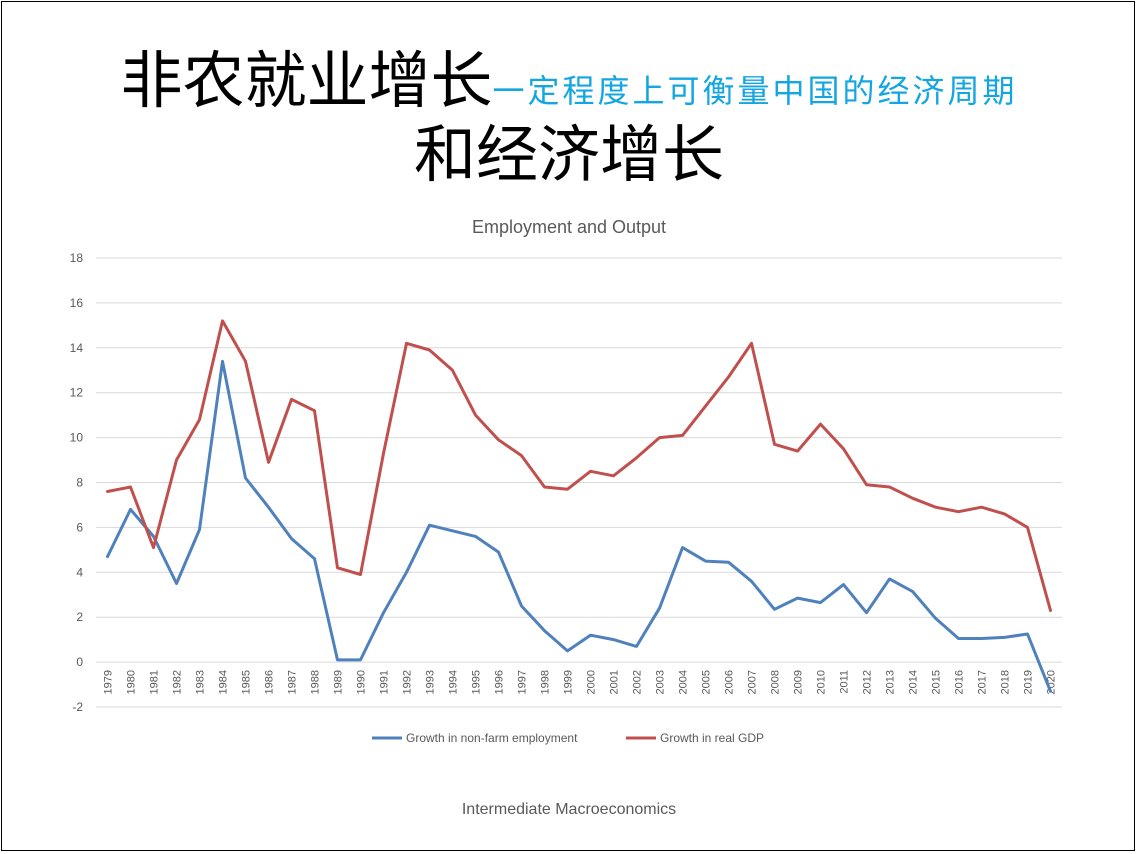 The width and height of the screenshot is (1138, 854). What do you see at coordinates (201, 682) in the screenshot?
I see `x-tick-label: 1983` at bounding box center [201, 682].